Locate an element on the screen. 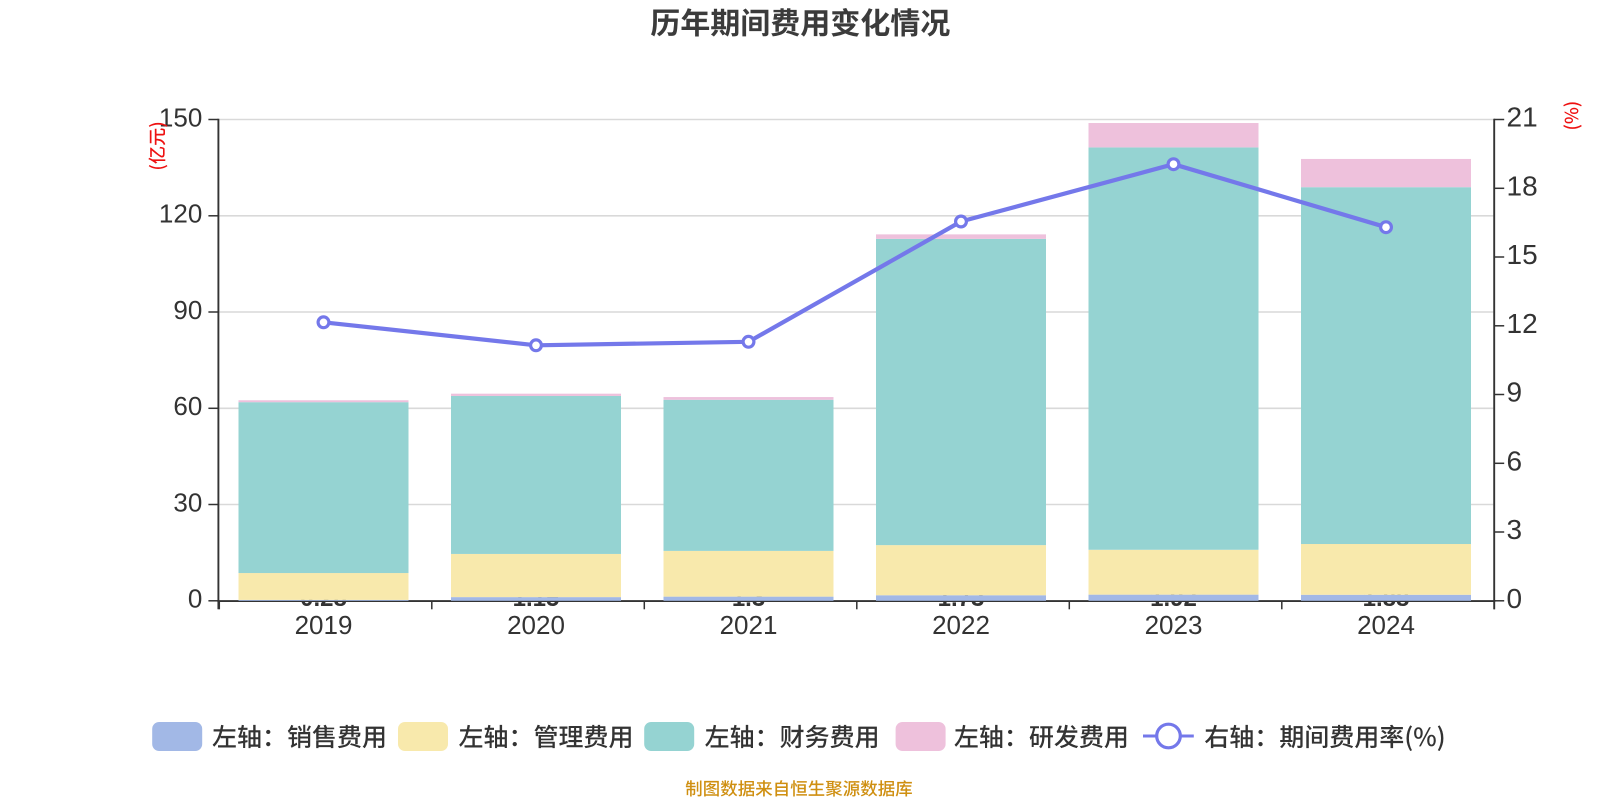 The height and width of the screenshot is (800, 1600). svg-text: 30 is located at coordinates (187, 502).